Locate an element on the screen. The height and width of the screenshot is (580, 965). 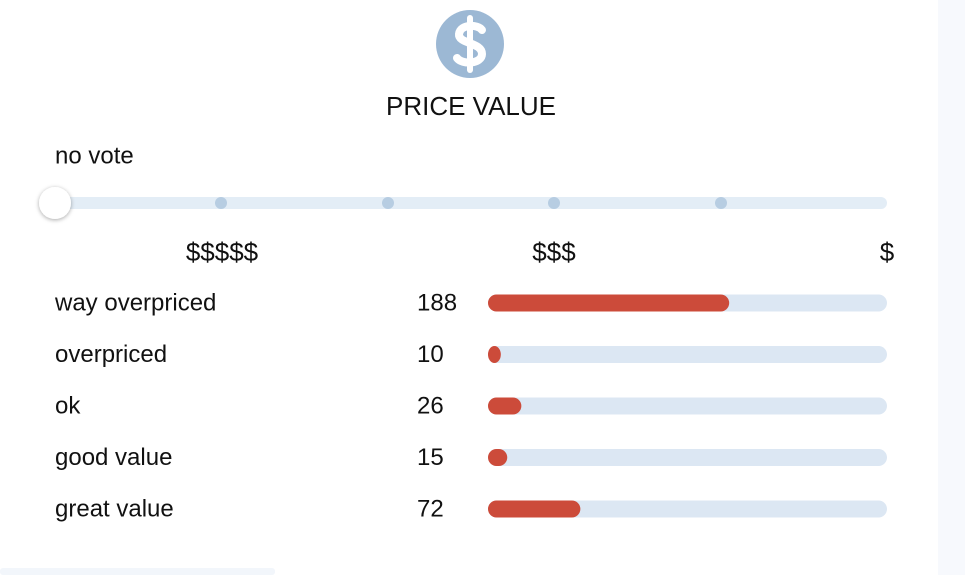
side-panel is located at coordinates (951, 287).